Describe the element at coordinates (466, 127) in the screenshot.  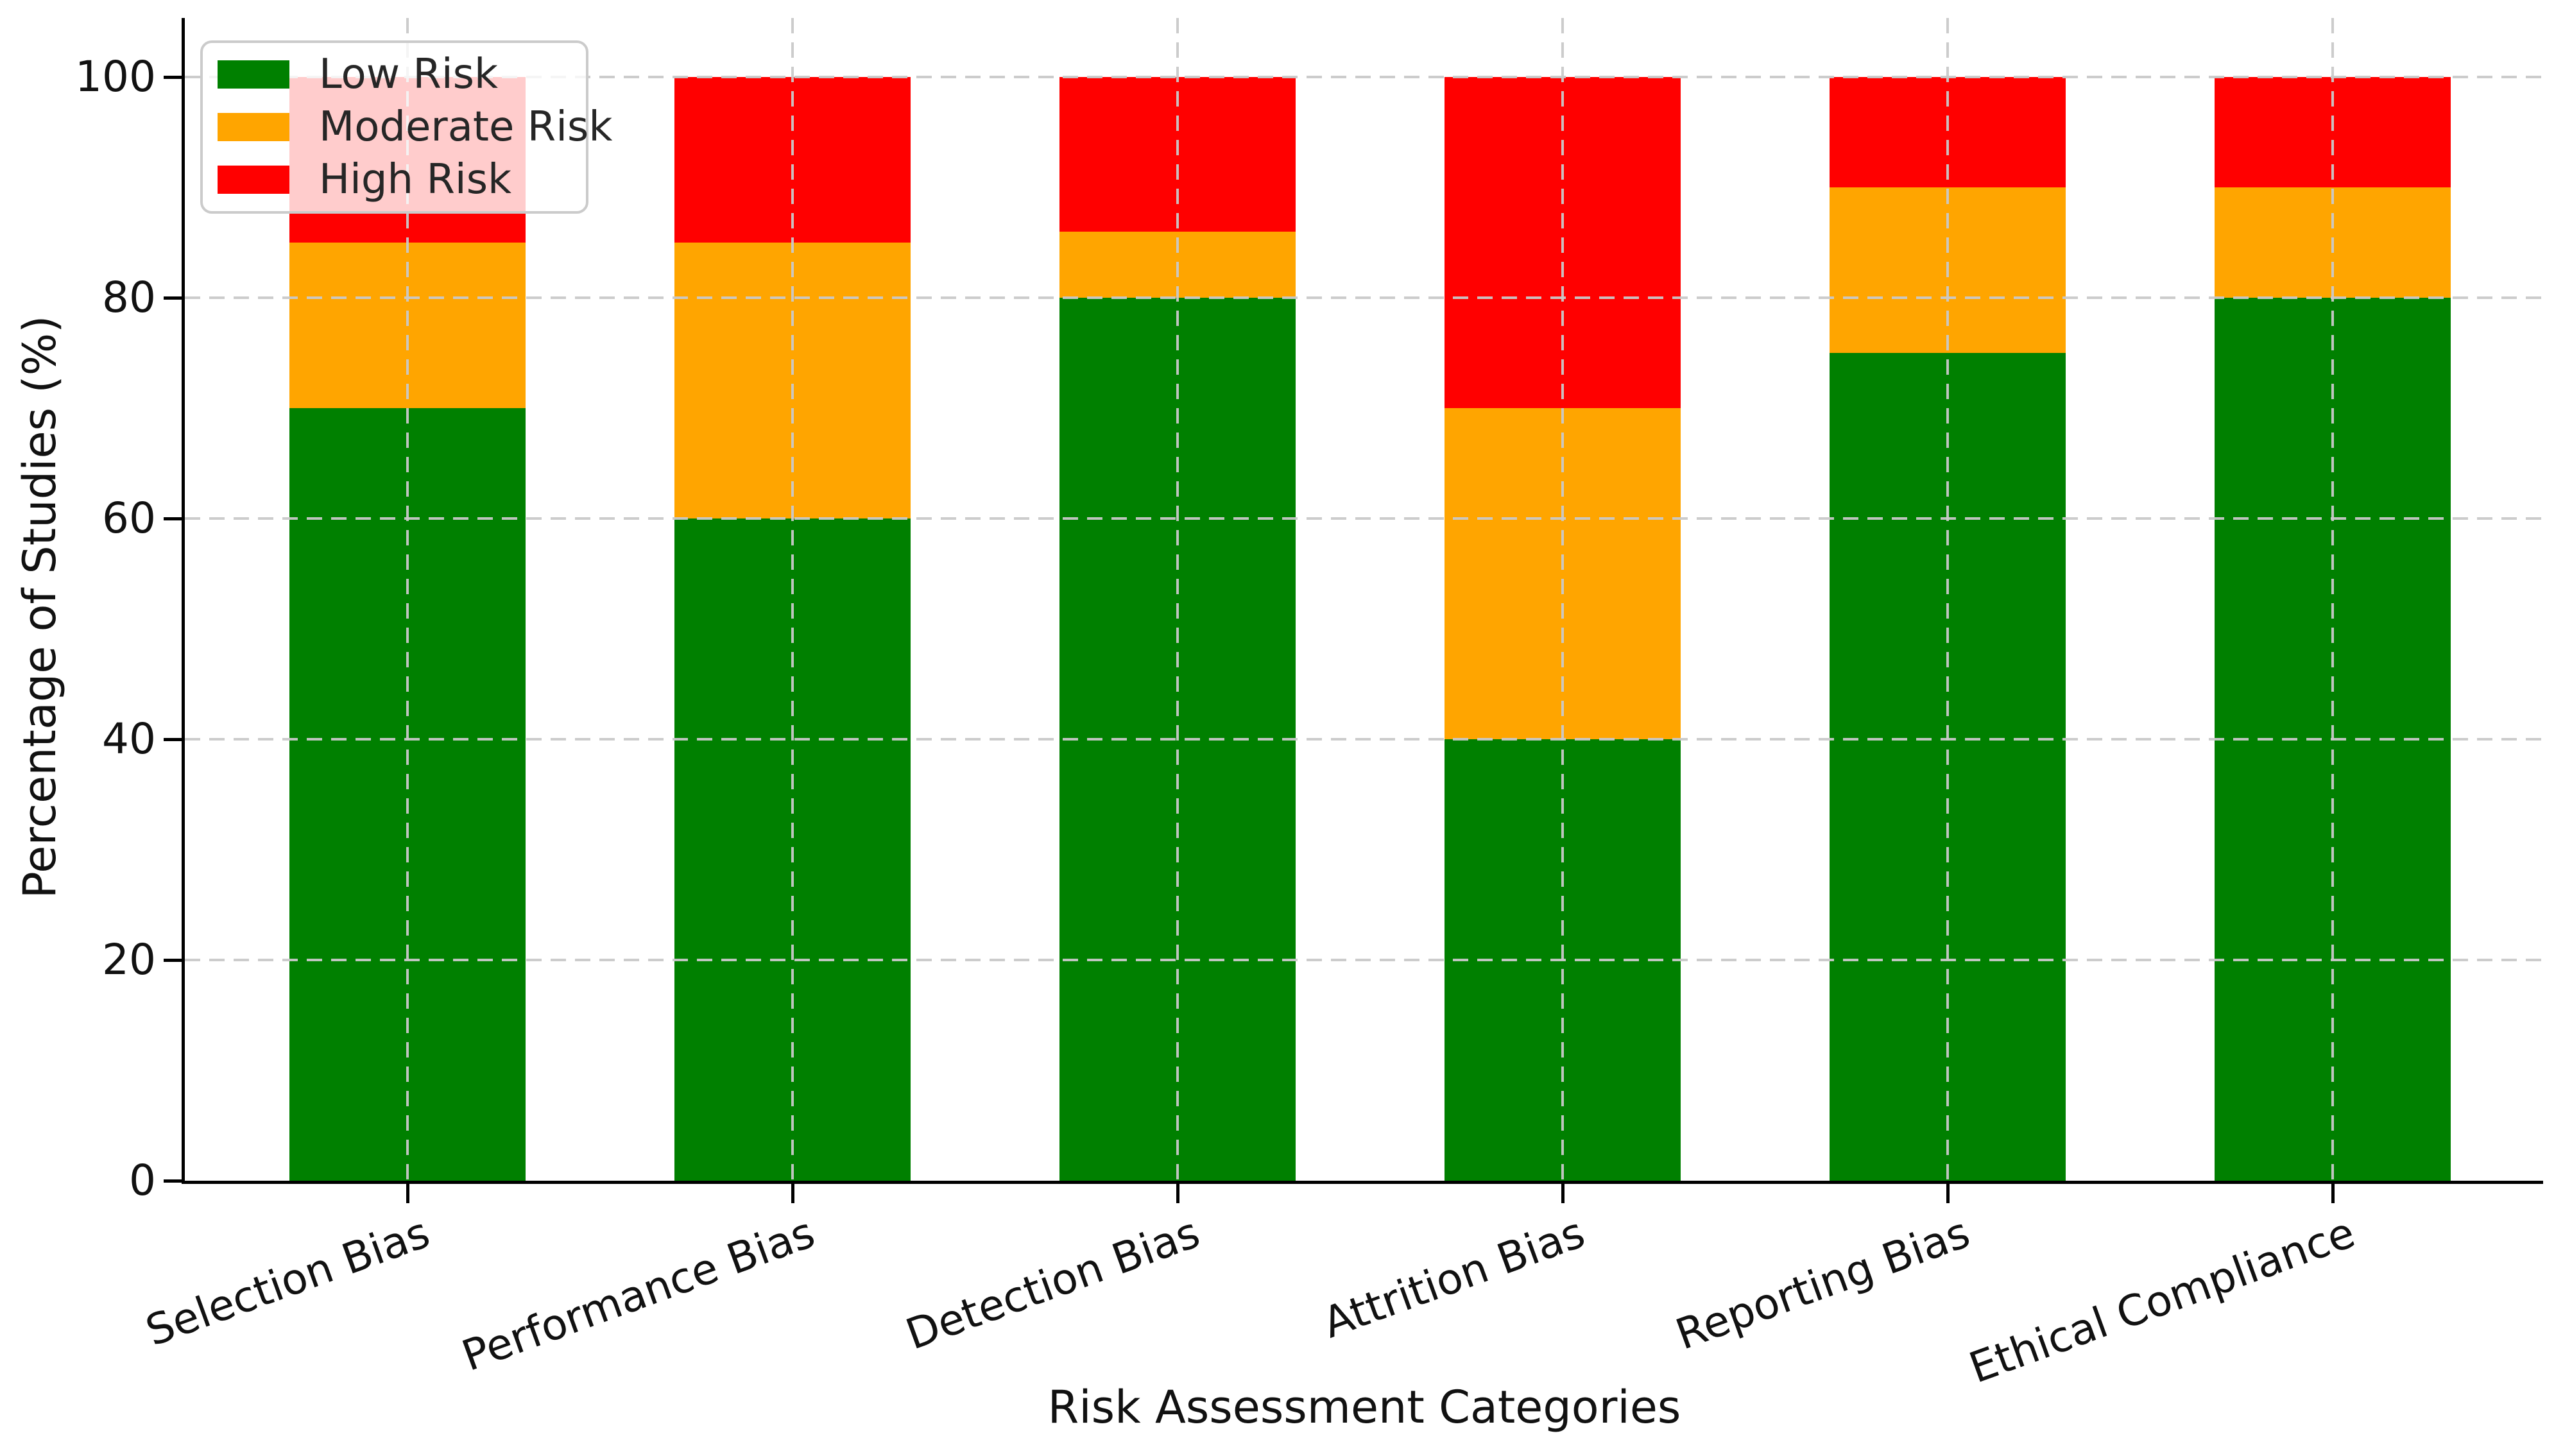
I see `legend-label: Moderate Risk` at that location.